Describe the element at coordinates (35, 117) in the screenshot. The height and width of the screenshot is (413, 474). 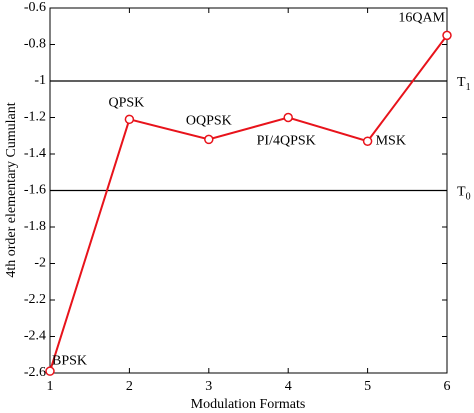
I see `y-tick-label: -1.2` at that location.